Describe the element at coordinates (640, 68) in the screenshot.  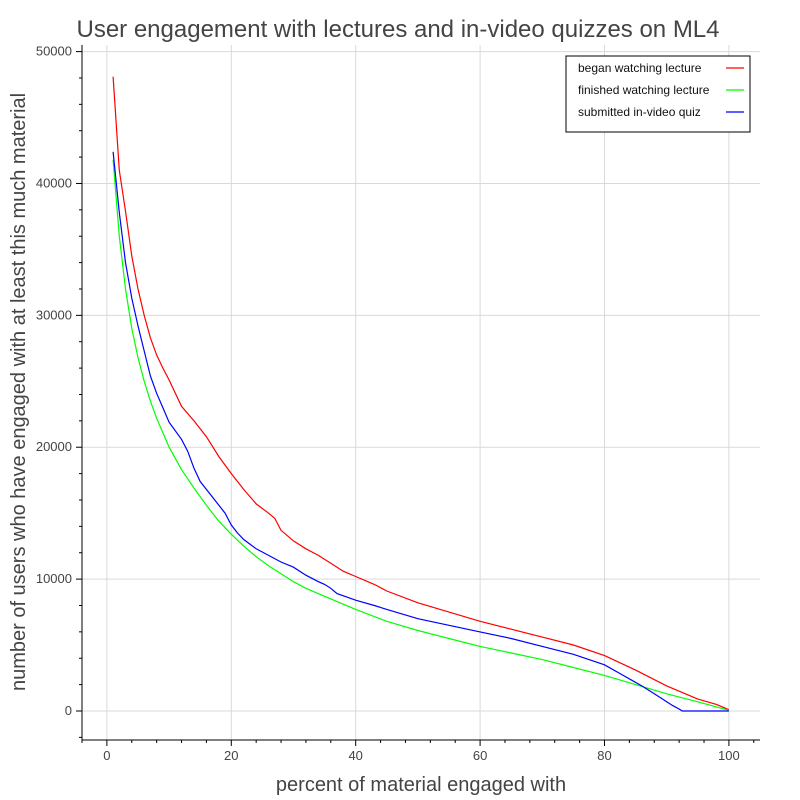
I see `legend-label: began watching lecture` at that location.